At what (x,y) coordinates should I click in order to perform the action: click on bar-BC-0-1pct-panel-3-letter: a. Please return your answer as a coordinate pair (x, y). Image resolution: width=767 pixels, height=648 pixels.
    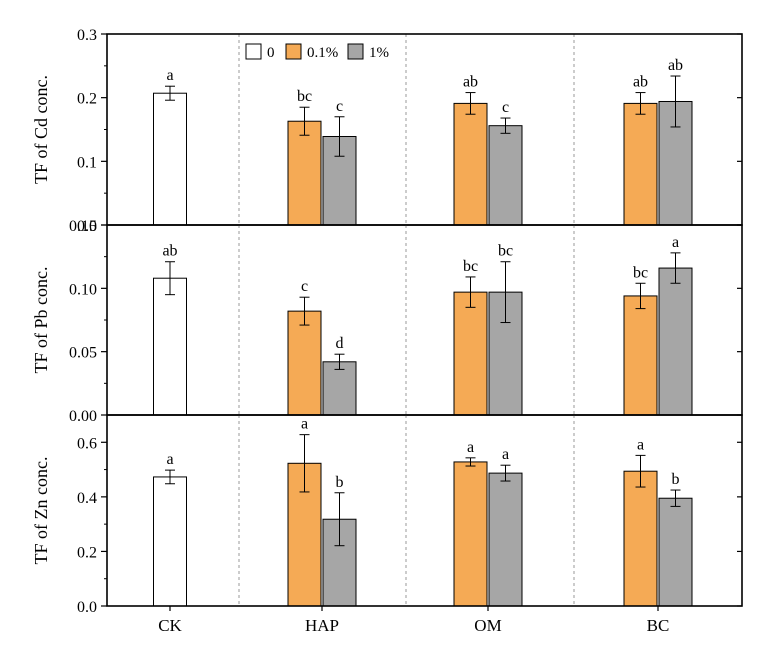
    Looking at the image, I should click on (640, 444).